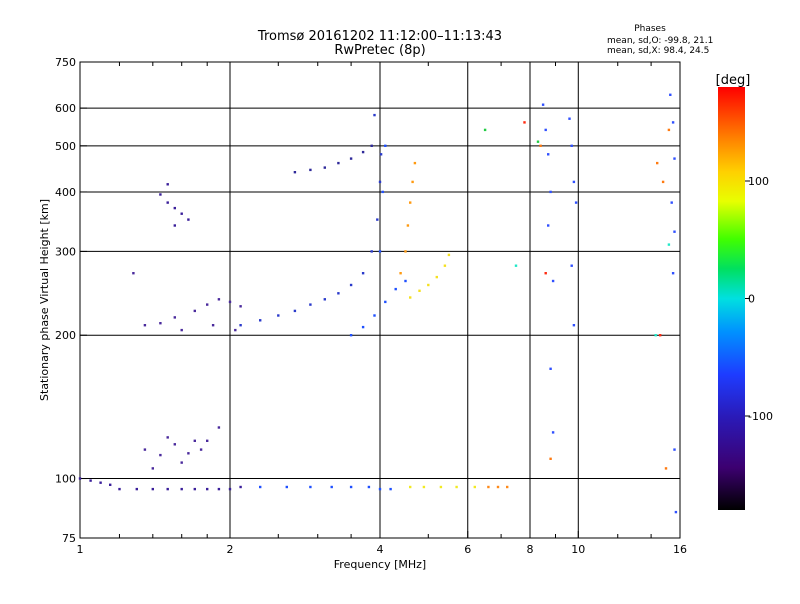 The height and width of the screenshot is (604, 800). Describe the element at coordinates (733, 80) in the screenshot. I see `colorbar-label: [deg]` at that location.